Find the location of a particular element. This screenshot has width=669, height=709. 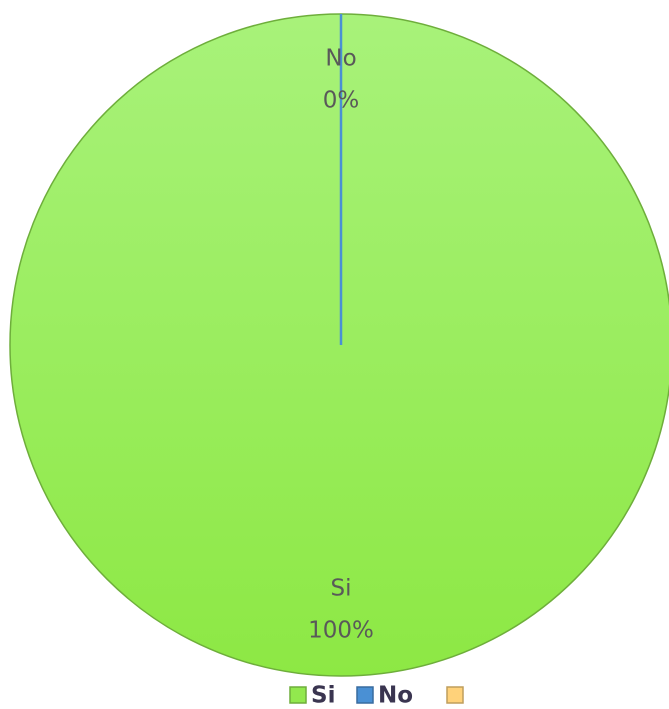

slice-value: 0% is located at coordinates (341, 101).